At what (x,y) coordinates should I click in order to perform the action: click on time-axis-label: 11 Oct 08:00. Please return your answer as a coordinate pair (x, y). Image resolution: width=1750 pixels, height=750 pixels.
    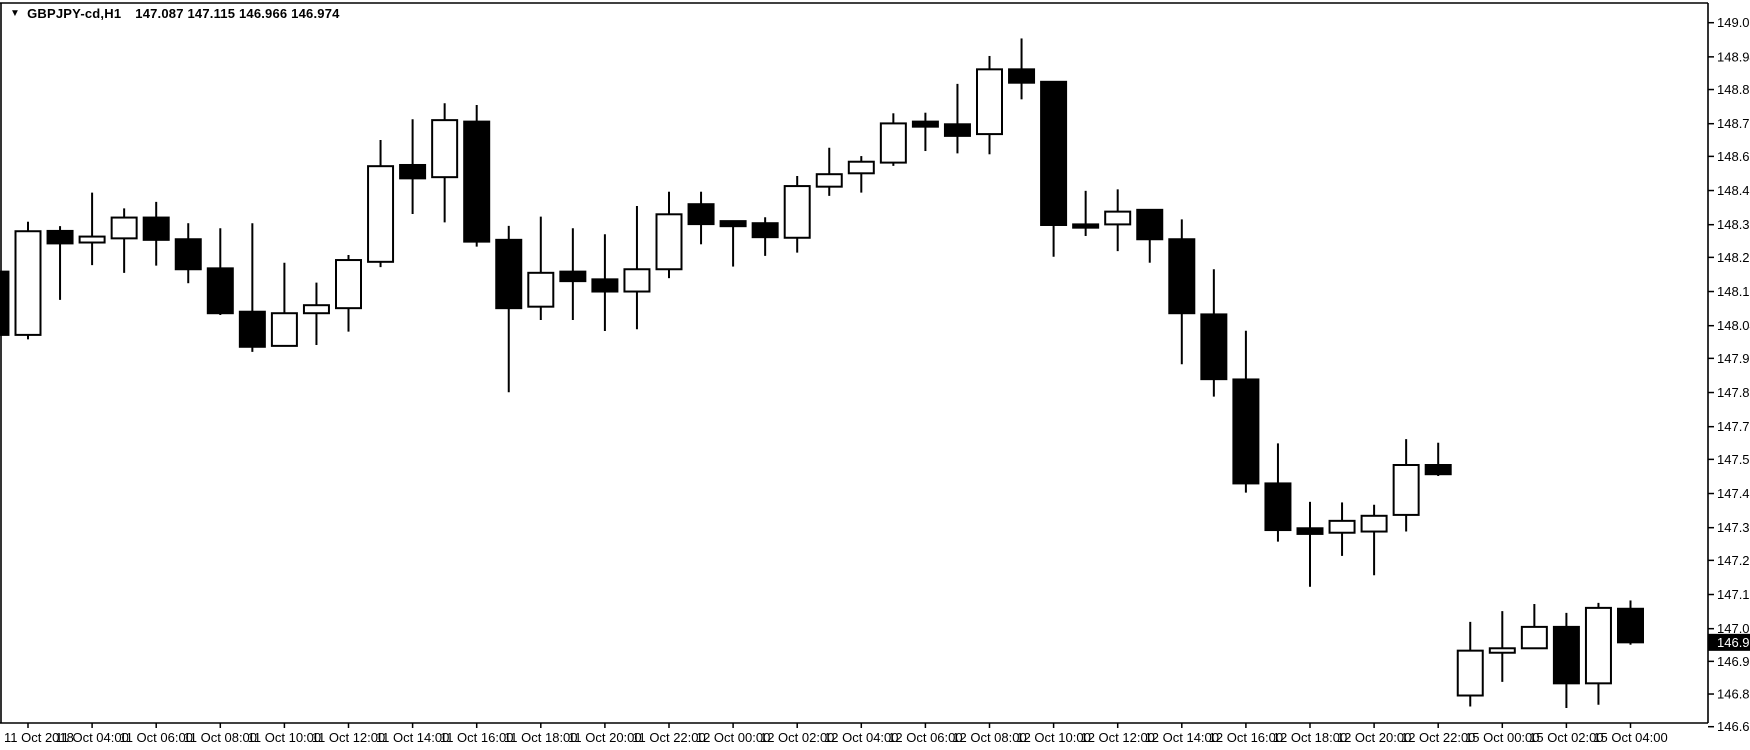
    Looking at the image, I should click on (220, 737).